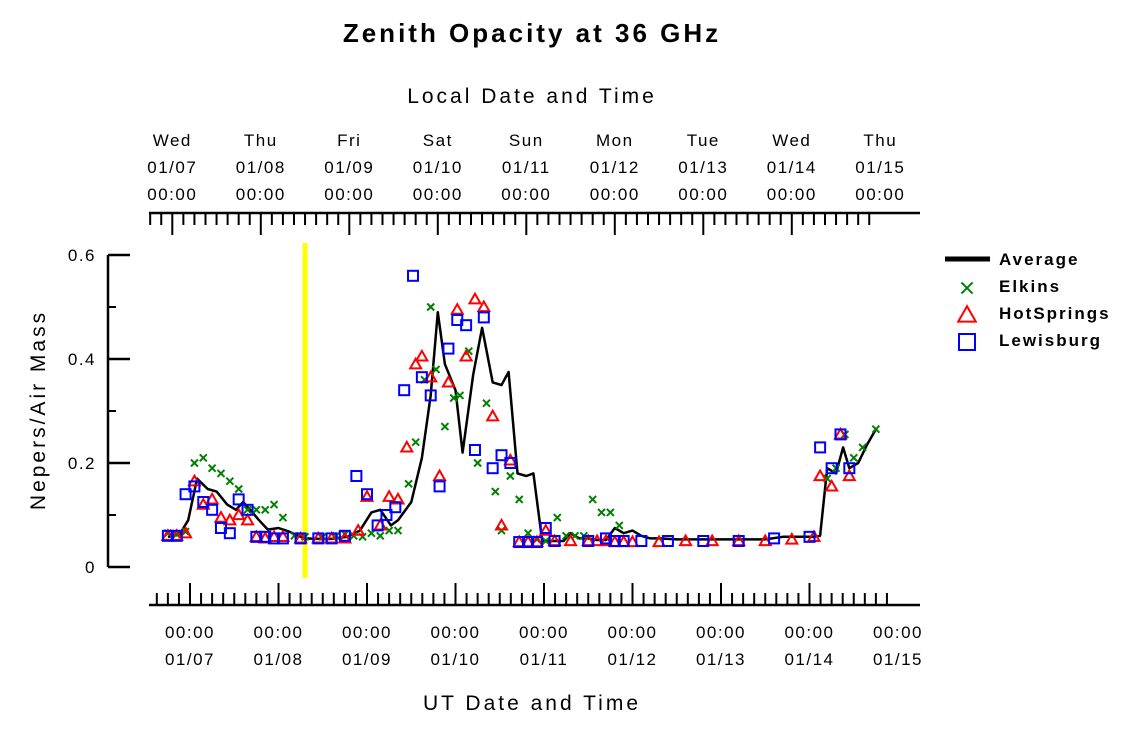  What do you see at coordinates (898, 659) in the screenshot?
I see `bottom-tick-date-label: 01/15` at bounding box center [898, 659].